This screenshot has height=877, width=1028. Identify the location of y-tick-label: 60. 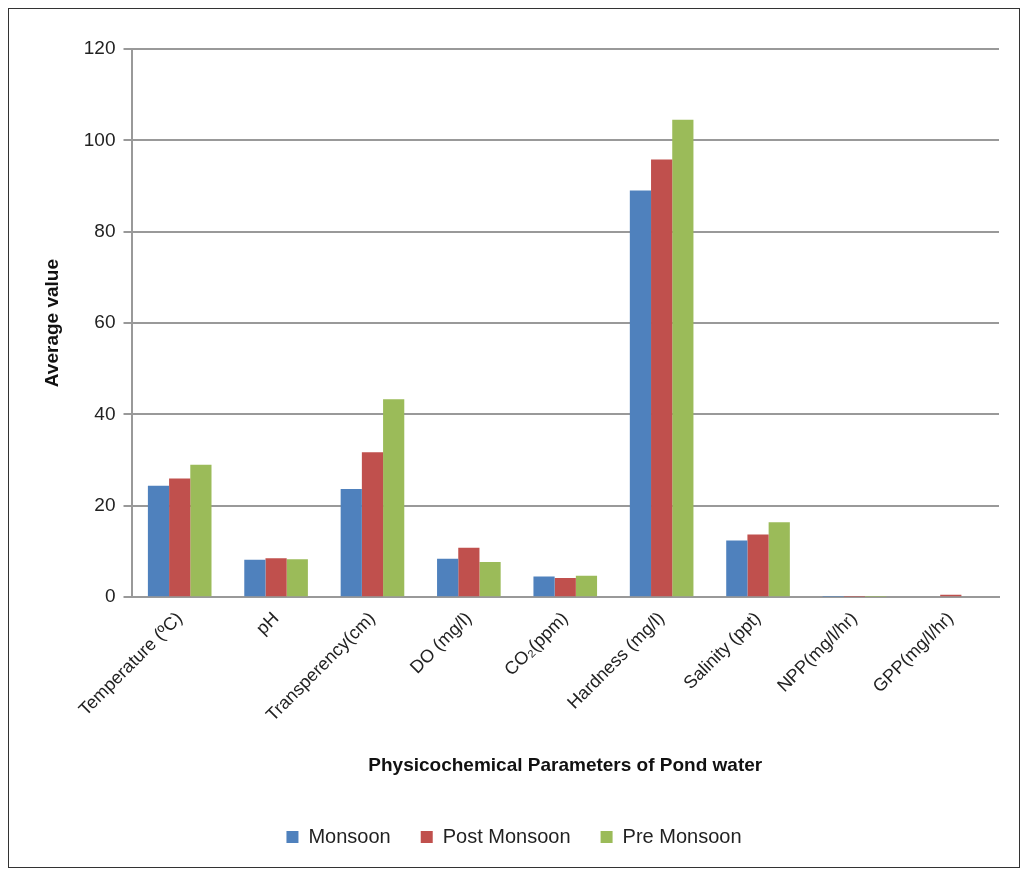
(105, 322).